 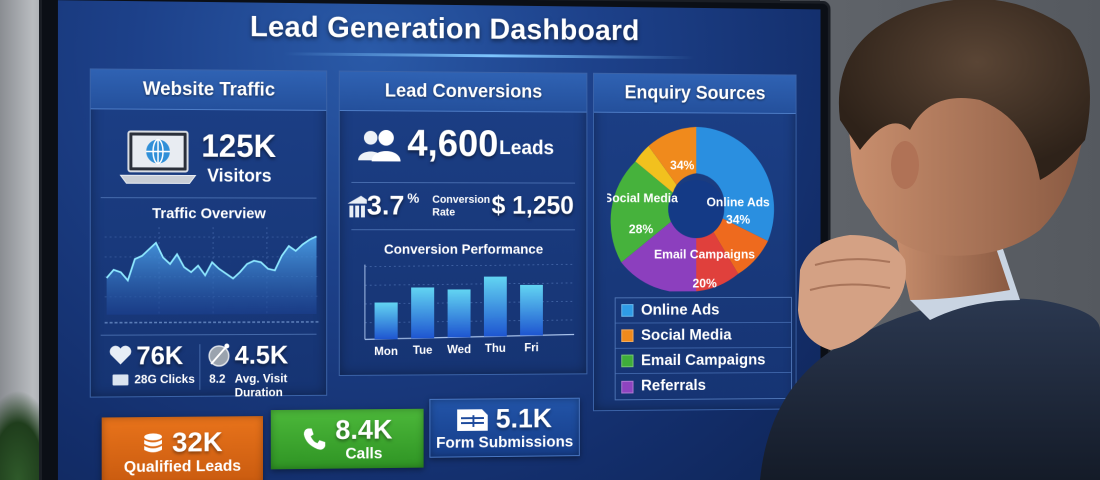 I want to click on visit-duration-prefix: 8.2, so click(x=217, y=378).